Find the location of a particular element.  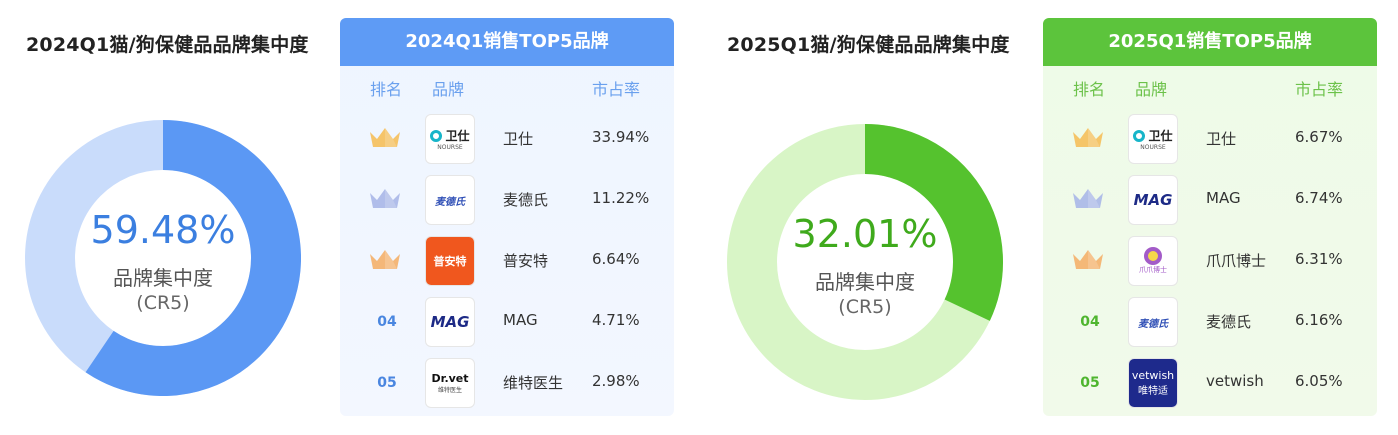

brand-logo: 普安特 is located at coordinates (450, 261).